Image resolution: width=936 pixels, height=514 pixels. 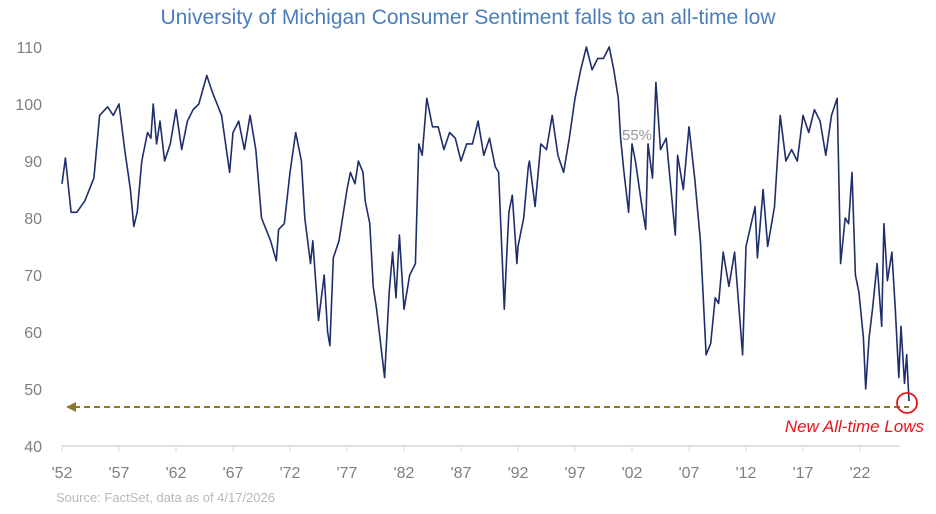 I want to click on x-tick-label: '72, so click(x=290, y=473).